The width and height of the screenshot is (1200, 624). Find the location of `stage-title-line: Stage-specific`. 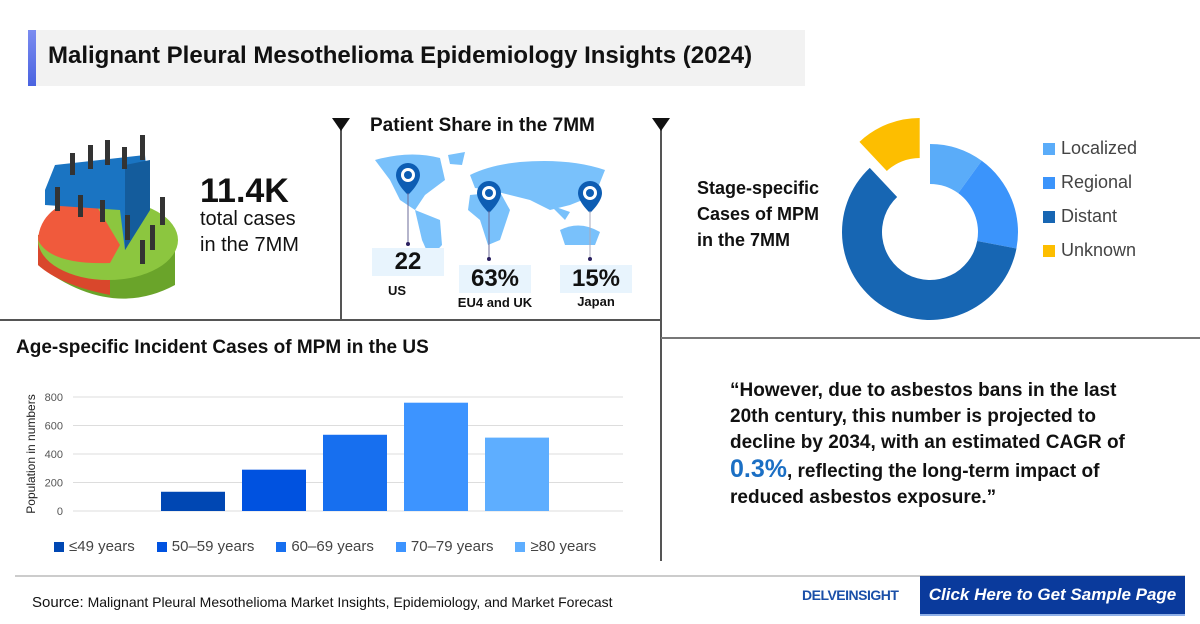

stage-title-line: Stage-specific is located at coordinates (758, 188).